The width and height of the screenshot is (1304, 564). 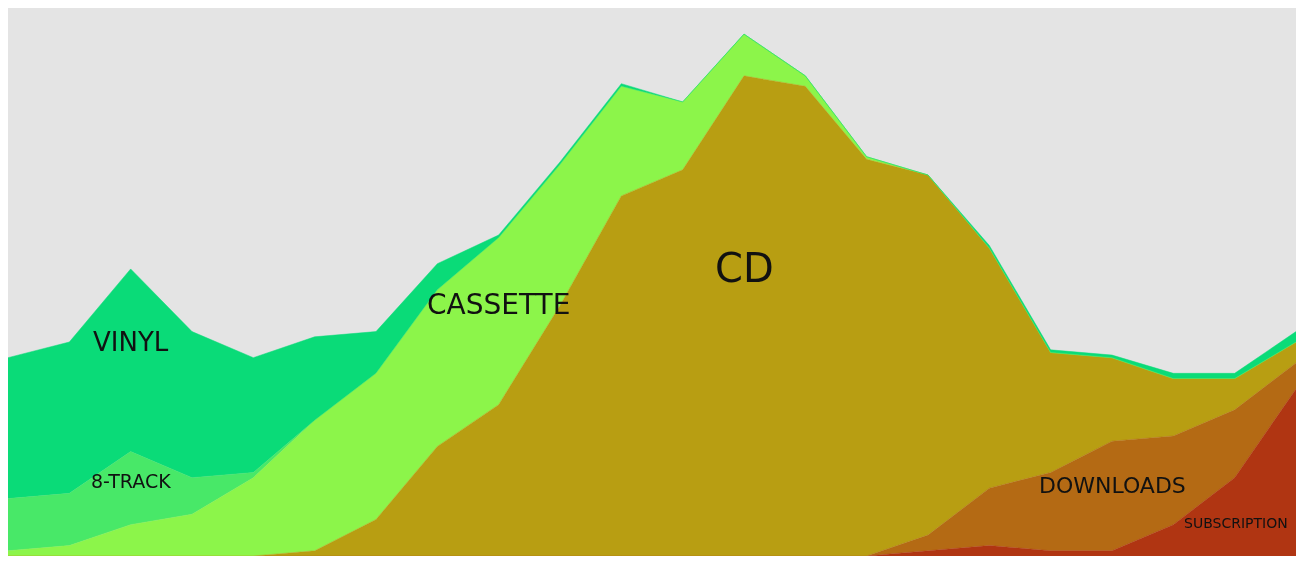 What do you see at coordinates (131, 481) in the screenshot?
I see `series-label: 8-TRACK` at bounding box center [131, 481].